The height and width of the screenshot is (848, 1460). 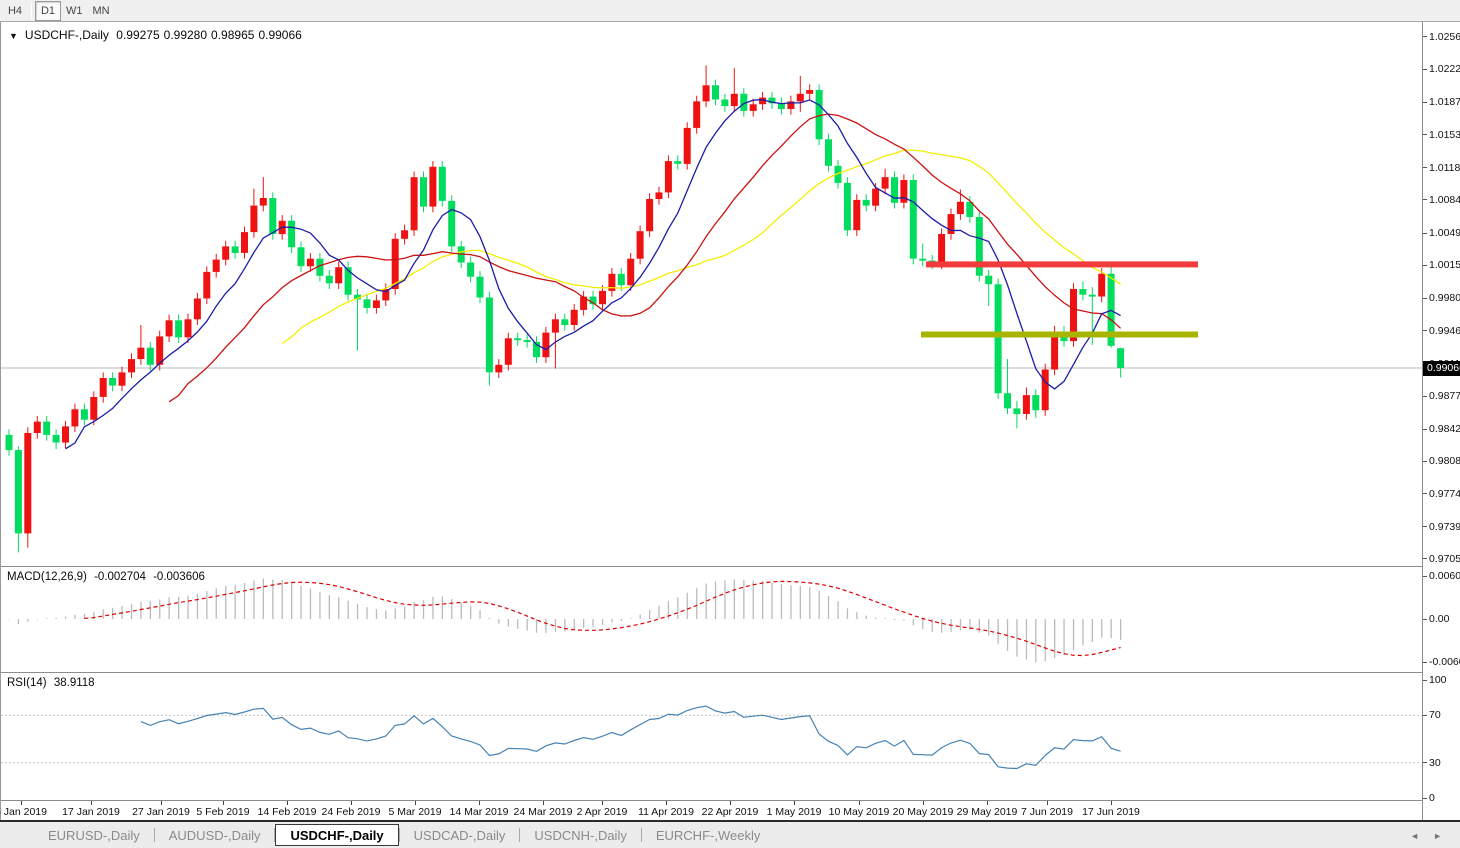 What do you see at coordinates (730, 11) in the screenshot?
I see `timeframe-toolbar: H4 D1 W1 MN` at bounding box center [730, 11].